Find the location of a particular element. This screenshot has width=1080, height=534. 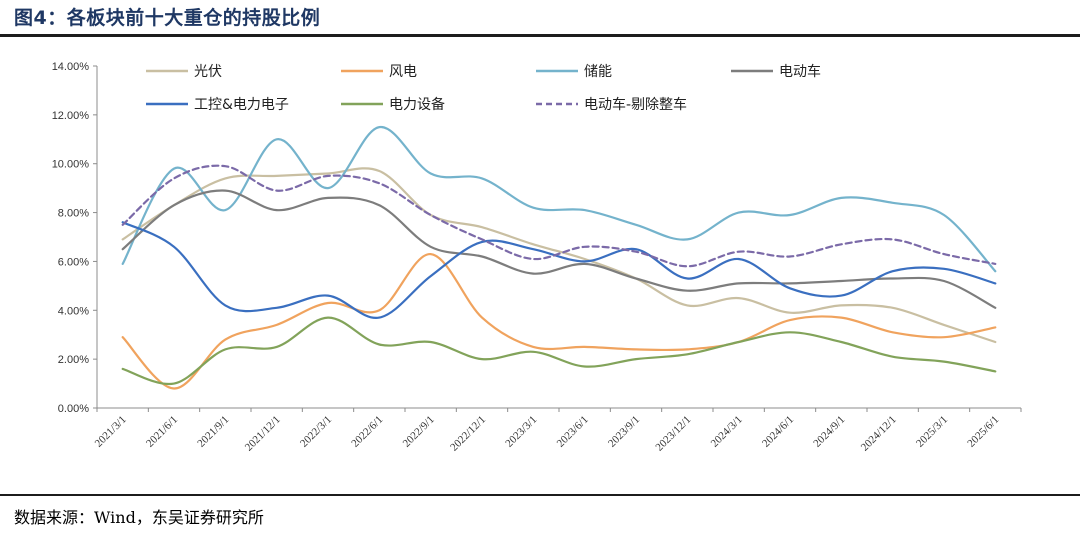

x-tick-label: 2023/12/1 is located at coordinates (673, 434).